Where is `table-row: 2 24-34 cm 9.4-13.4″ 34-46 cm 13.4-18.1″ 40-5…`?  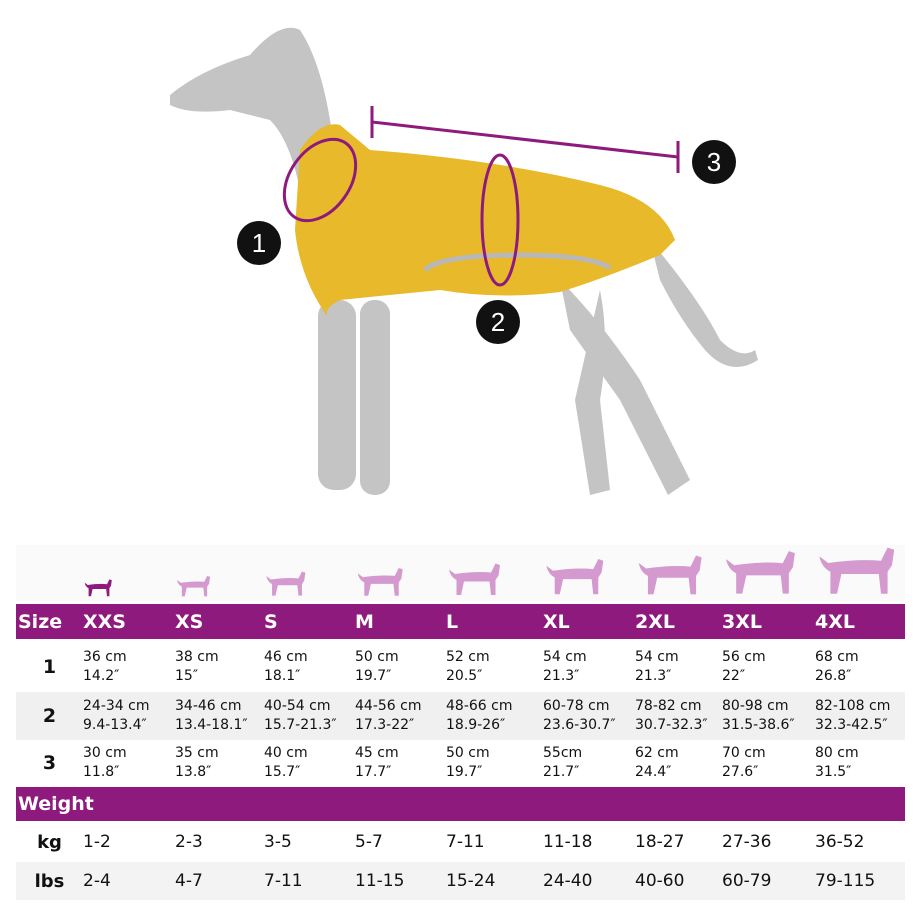 table-row: 2 24-34 cm 9.4-13.4″ 34-46 cm 13.4-18.1″ 40-5… is located at coordinates (460, 716).